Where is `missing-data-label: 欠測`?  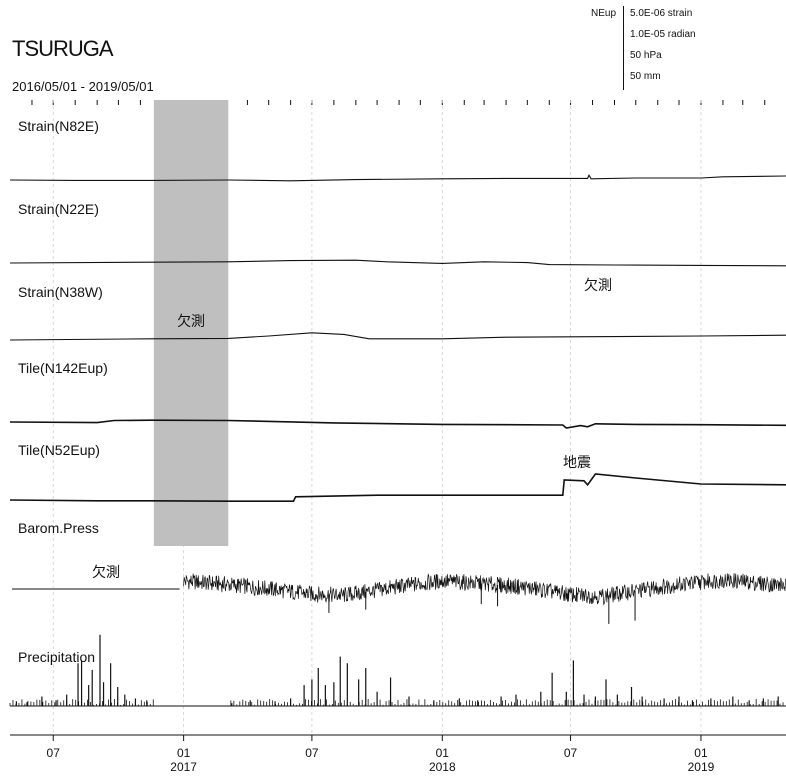 missing-data-label: 欠測 is located at coordinates (191, 321).